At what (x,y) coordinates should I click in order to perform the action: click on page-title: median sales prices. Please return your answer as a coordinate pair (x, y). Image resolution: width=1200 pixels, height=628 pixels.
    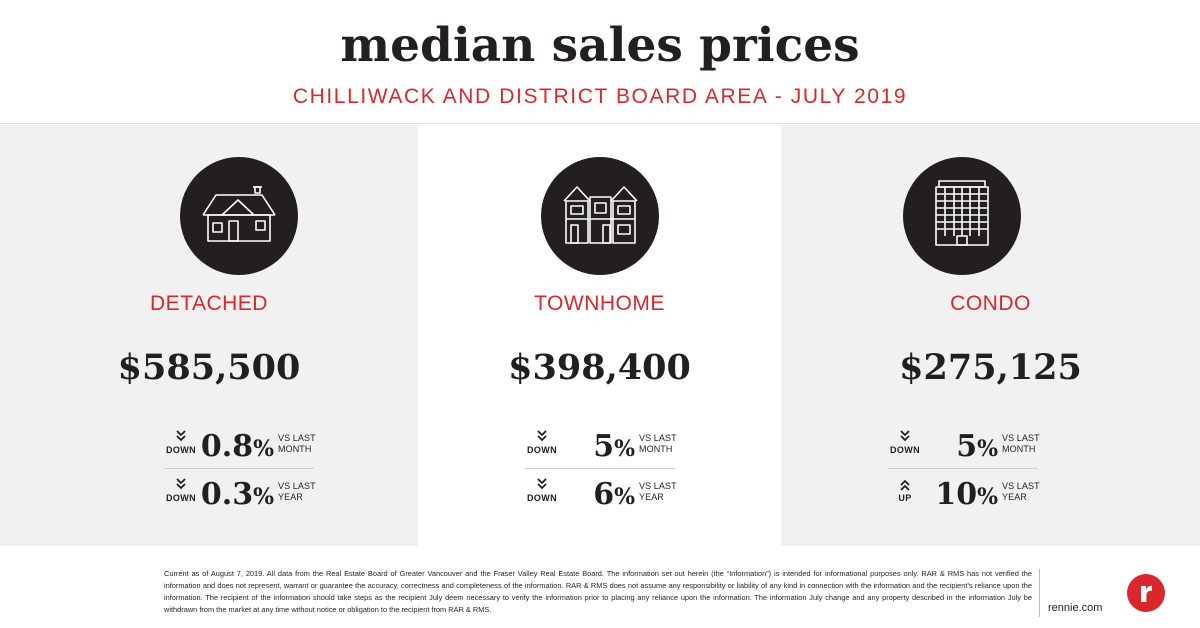
    Looking at the image, I should click on (600, 45).